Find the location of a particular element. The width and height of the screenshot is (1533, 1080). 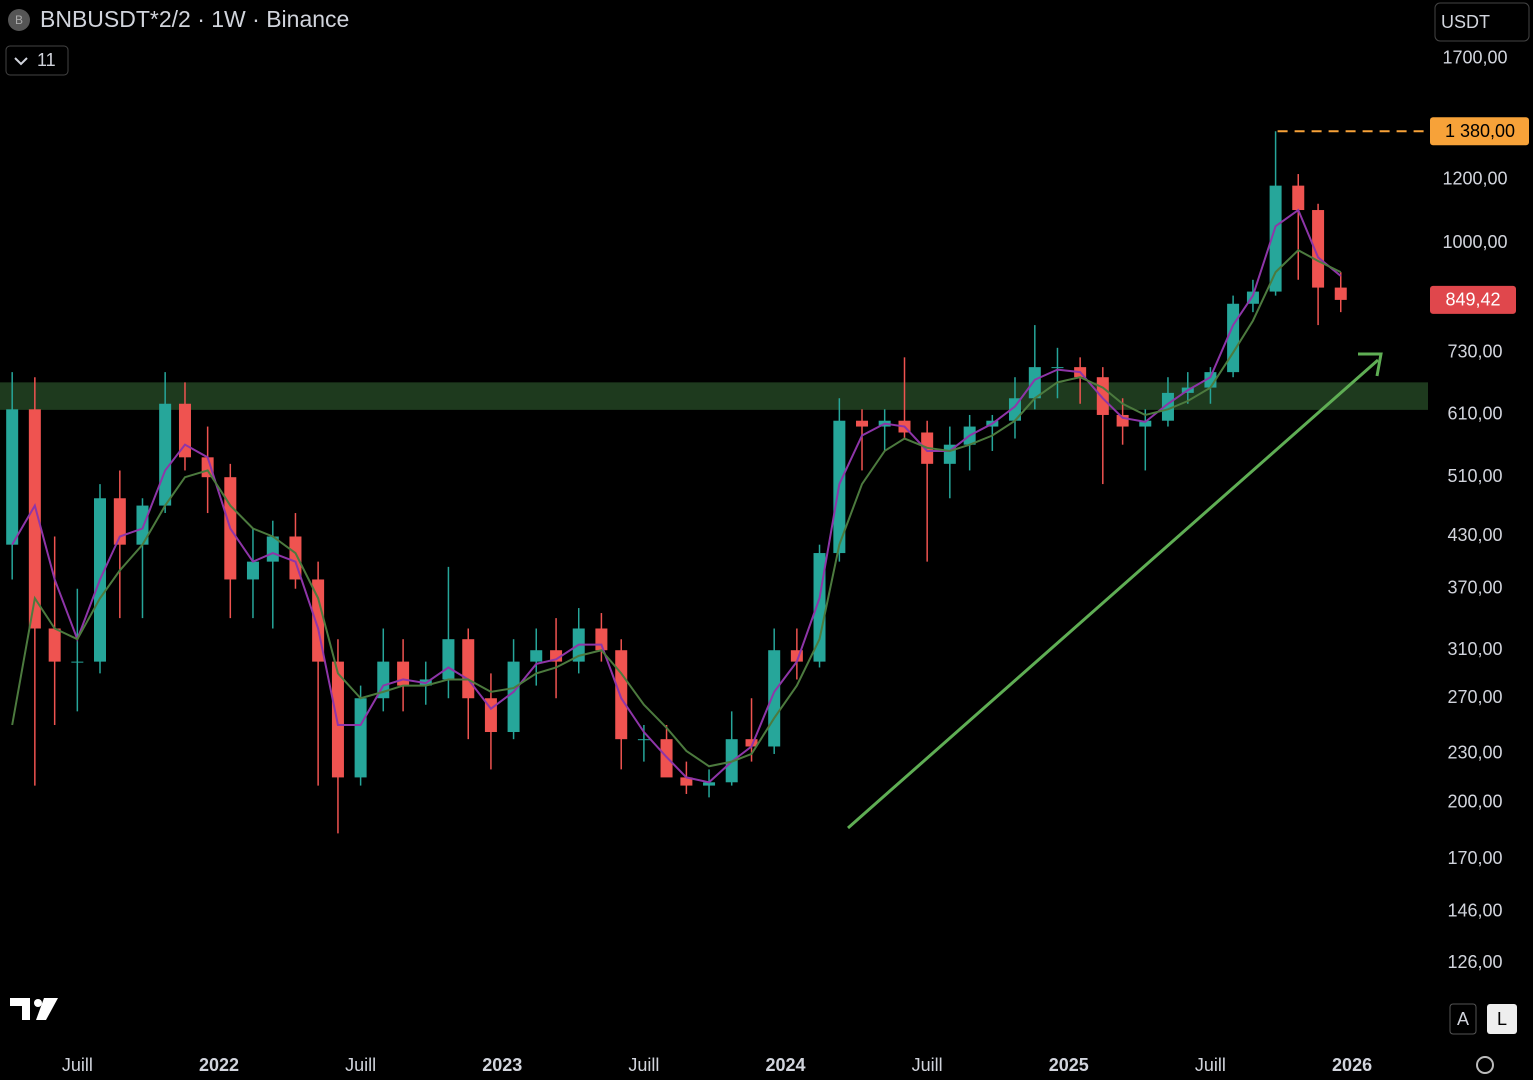

indicators-count: 11 is located at coordinates (46, 60).